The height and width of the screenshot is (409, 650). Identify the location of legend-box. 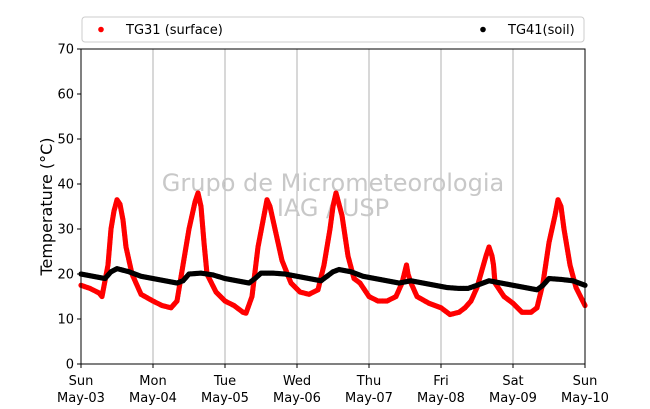
(333, 29).